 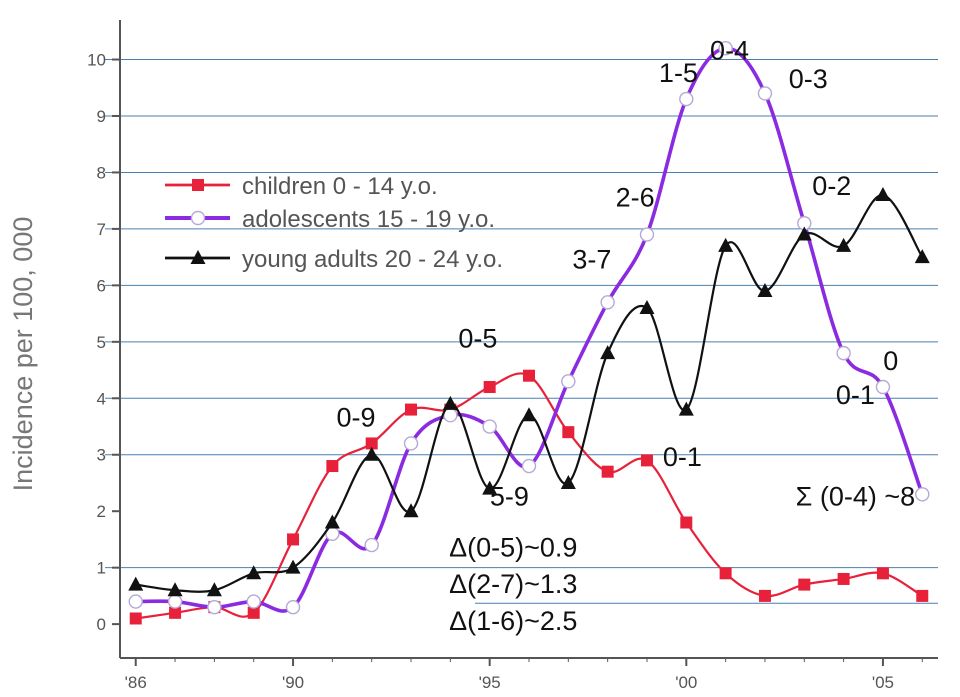 What do you see at coordinates (855, 497) in the screenshot?
I see `annotation-label: Σ (0-4) ~8` at bounding box center [855, 497].